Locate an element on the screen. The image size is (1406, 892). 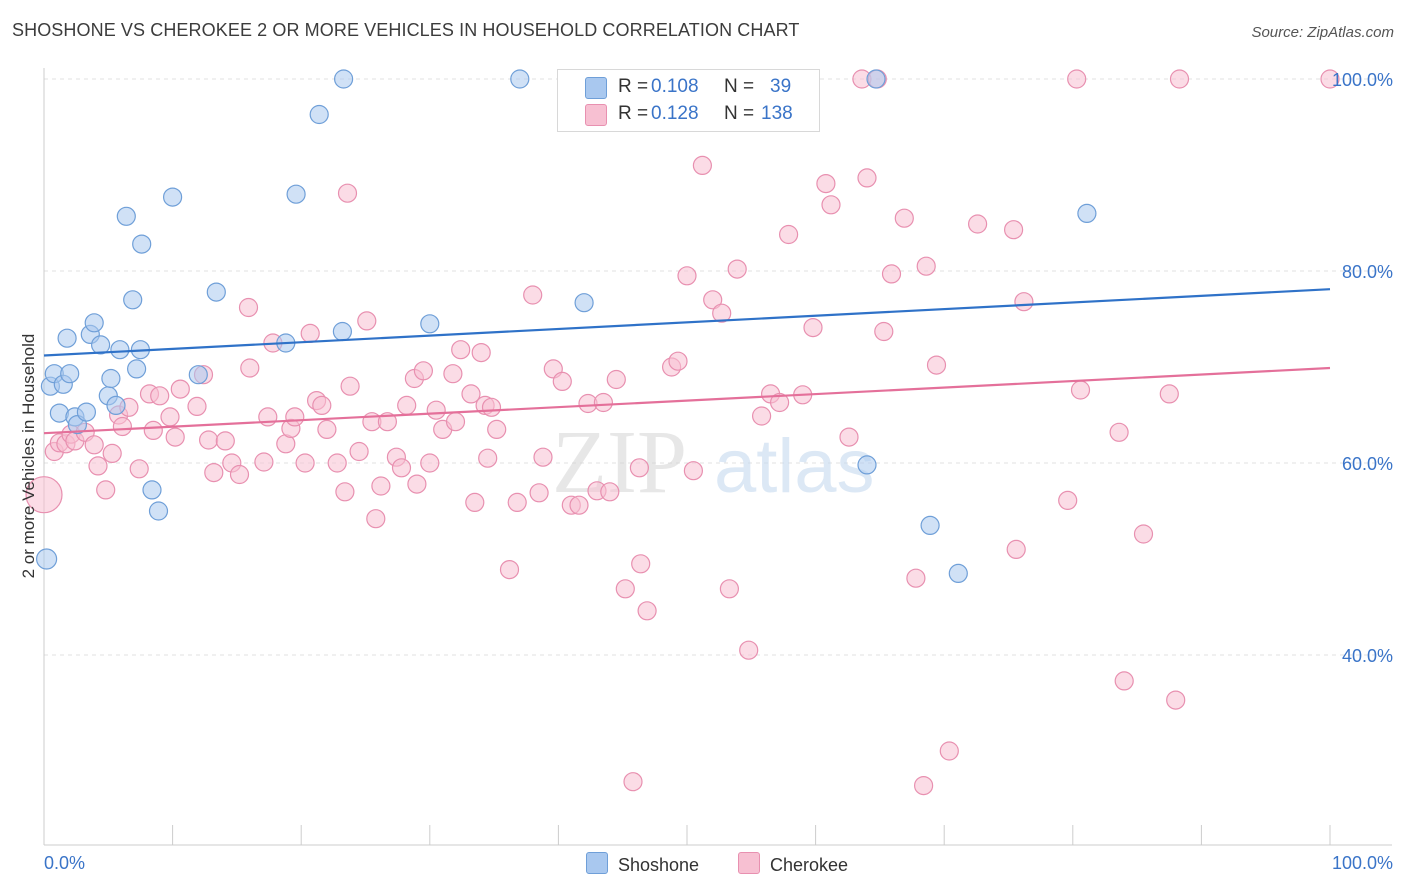
legend-cherokee-label: Cherokee is located at coordinates (809, 865).